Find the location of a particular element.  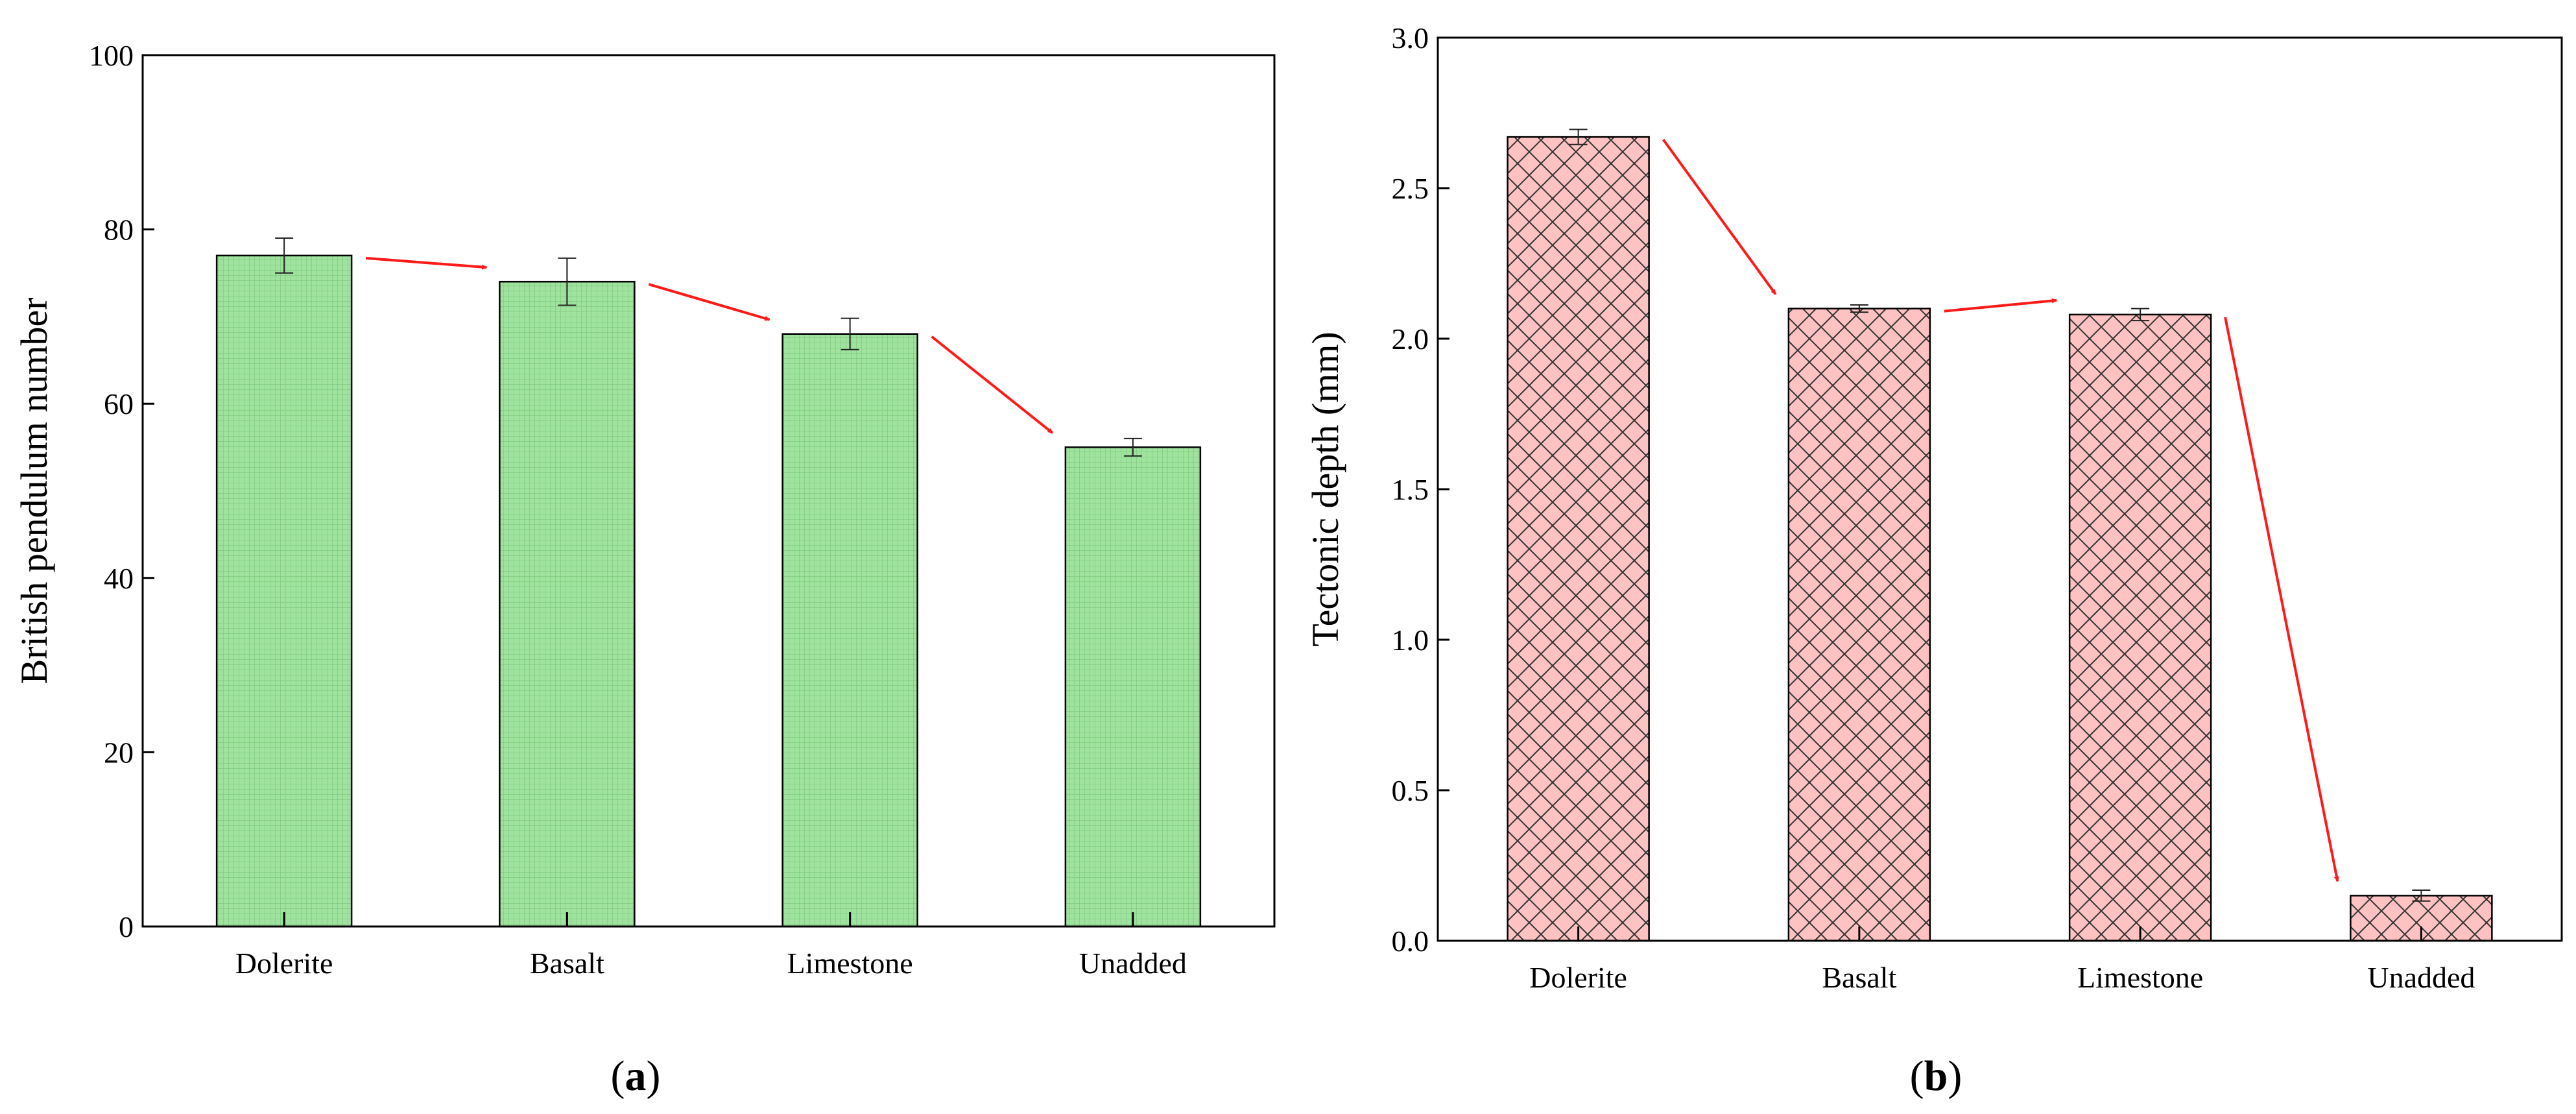

y-tick-label: 1.0 is located at coordinates (1410, 640).